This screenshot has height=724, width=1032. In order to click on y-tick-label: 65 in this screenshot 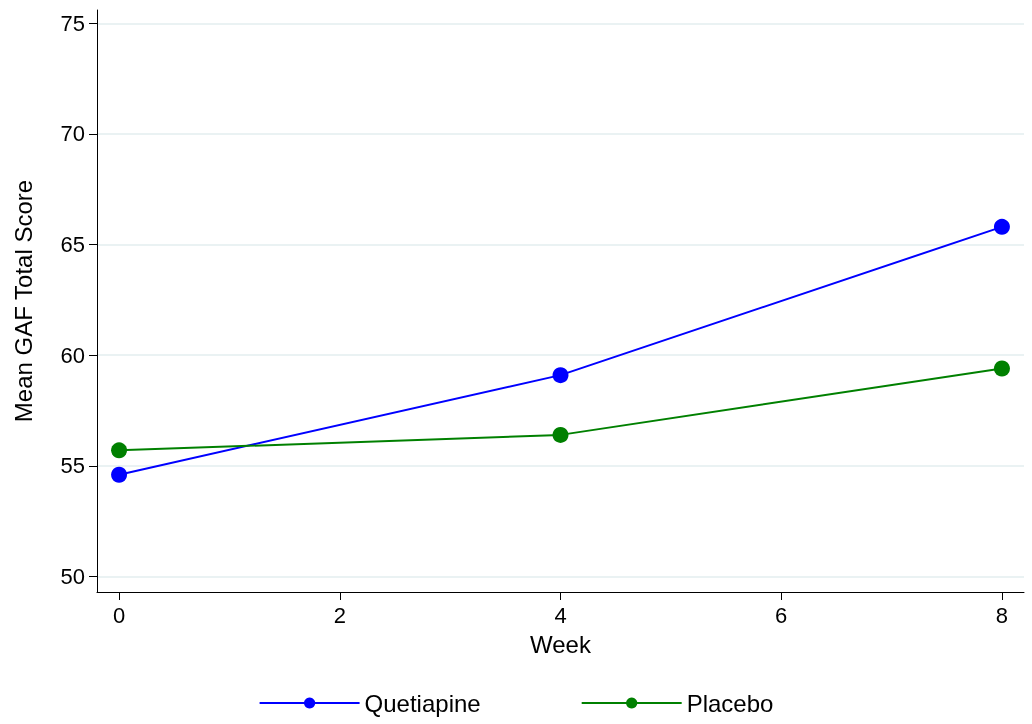, I will do `click(72, 245)`.